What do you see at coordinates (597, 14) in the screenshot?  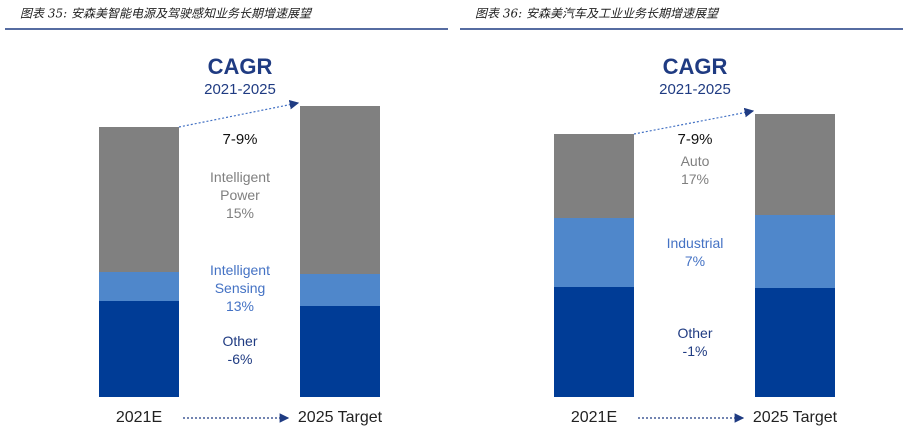 I see `figure-caption: 图表 36: 安森美汽车及工业业务长期增速展望` at bounding box center [597, 14].